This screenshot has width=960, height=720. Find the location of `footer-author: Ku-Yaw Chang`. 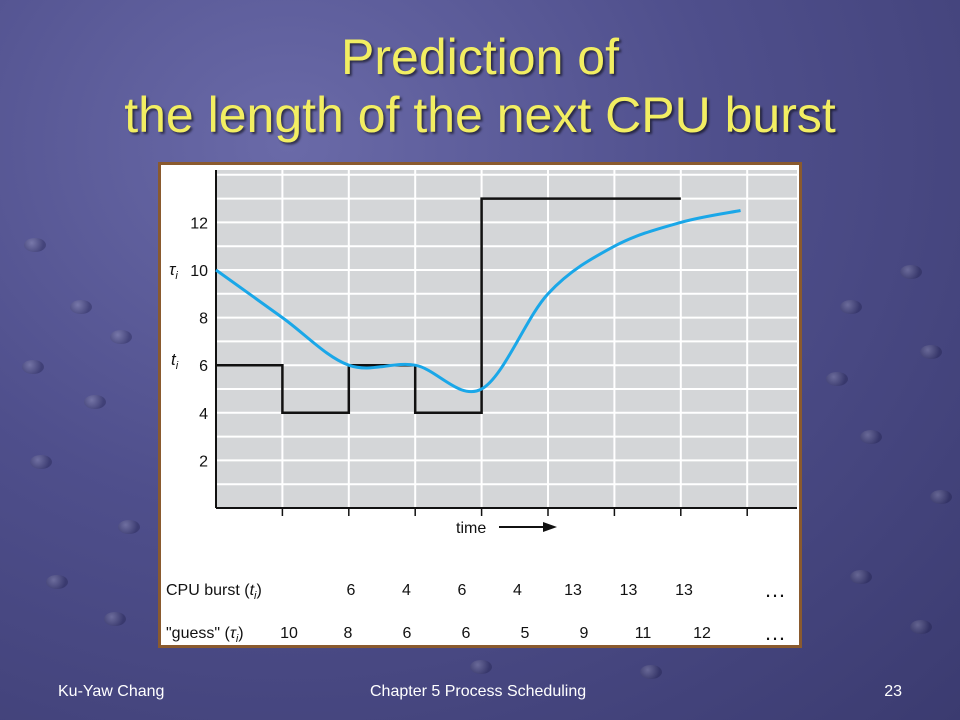

footer-author: Ku-Yaw Chang is located at coordinates (111, 691).